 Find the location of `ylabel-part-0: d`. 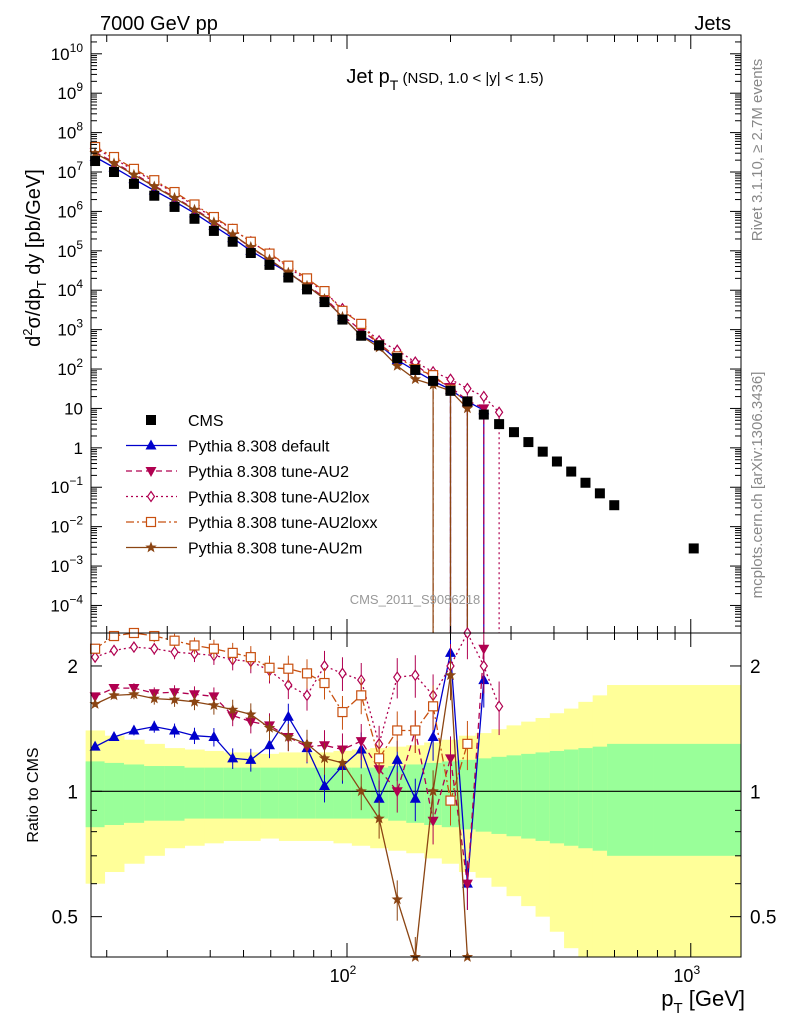

ylabel-part-0: d is located at coordinates (34, 341).